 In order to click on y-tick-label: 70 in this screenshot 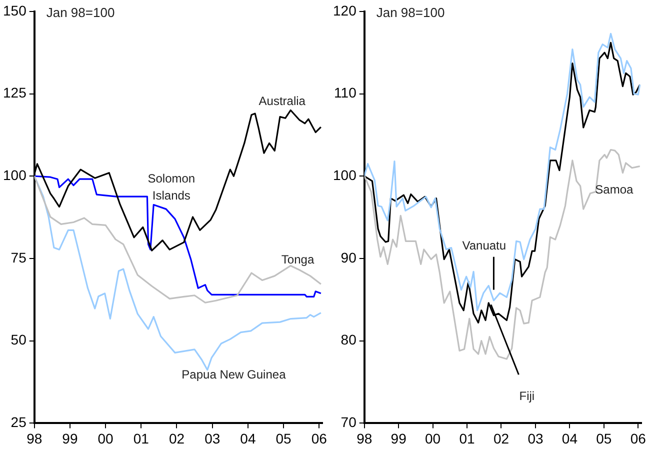, I will do `click(348, 422)`.